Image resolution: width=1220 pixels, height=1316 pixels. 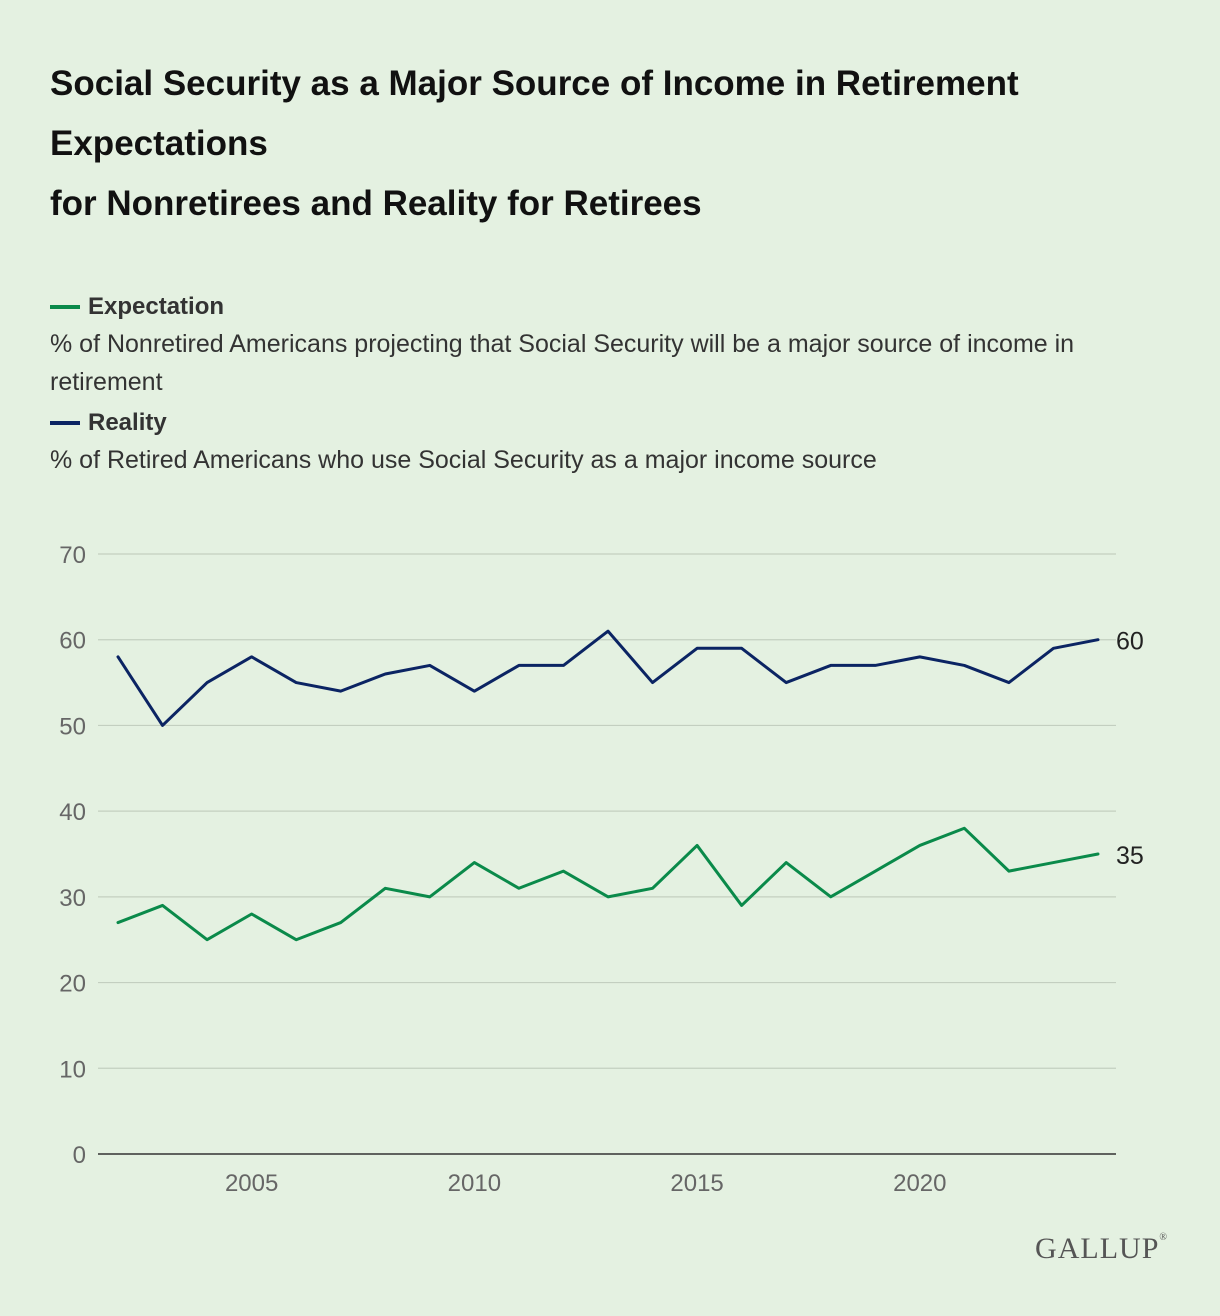 I want to click on end-label-reality: 60, so click(x=1130, y=642).